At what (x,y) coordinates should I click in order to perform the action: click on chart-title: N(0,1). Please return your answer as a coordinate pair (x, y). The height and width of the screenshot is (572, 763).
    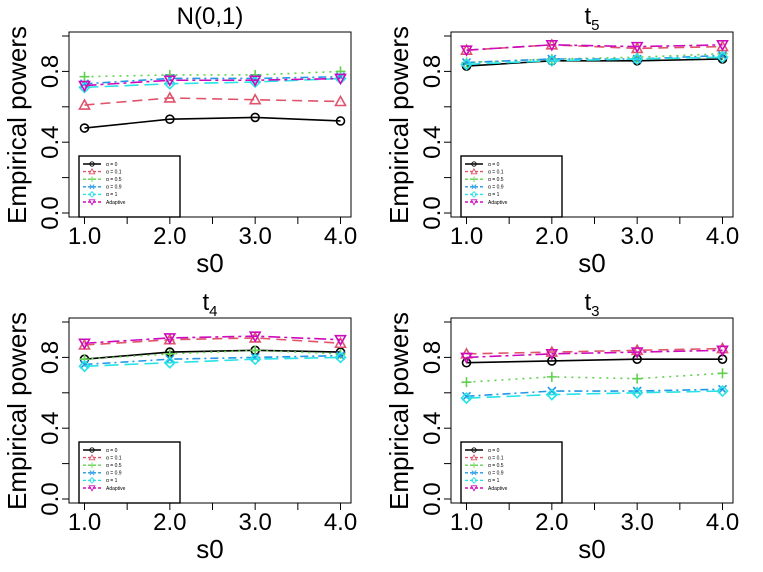
    Looking at the image, I should click on (210, 16).